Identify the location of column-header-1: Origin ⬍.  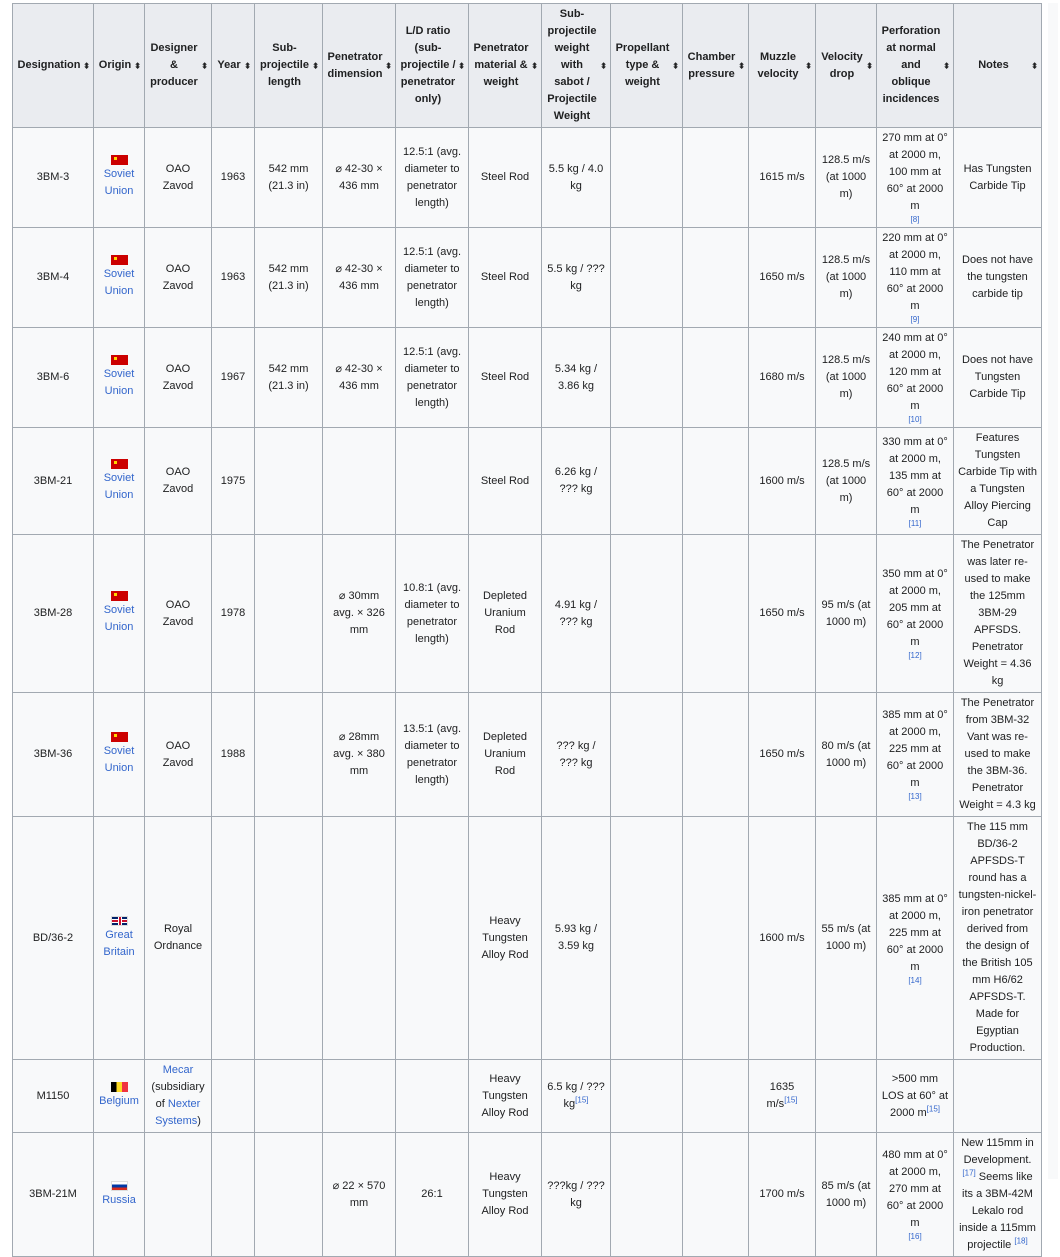
(119, 65).